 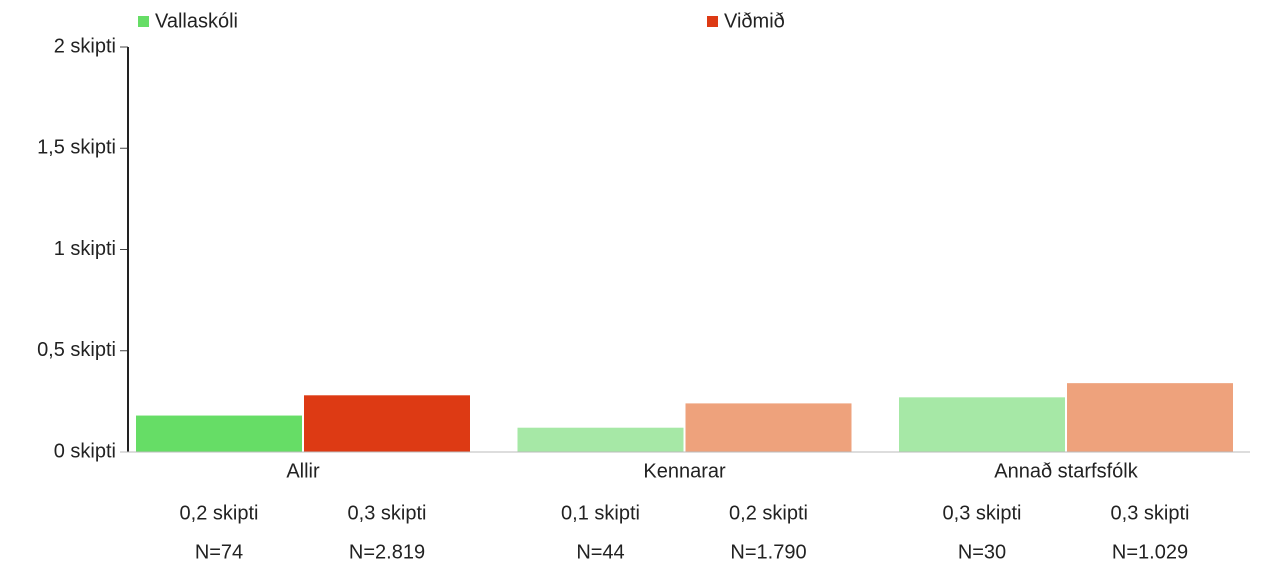 What do you see at coordinates (600, 513) in the screenshot?
I see `value-label: 0,1 skipti` at bounding box center [600, 513].